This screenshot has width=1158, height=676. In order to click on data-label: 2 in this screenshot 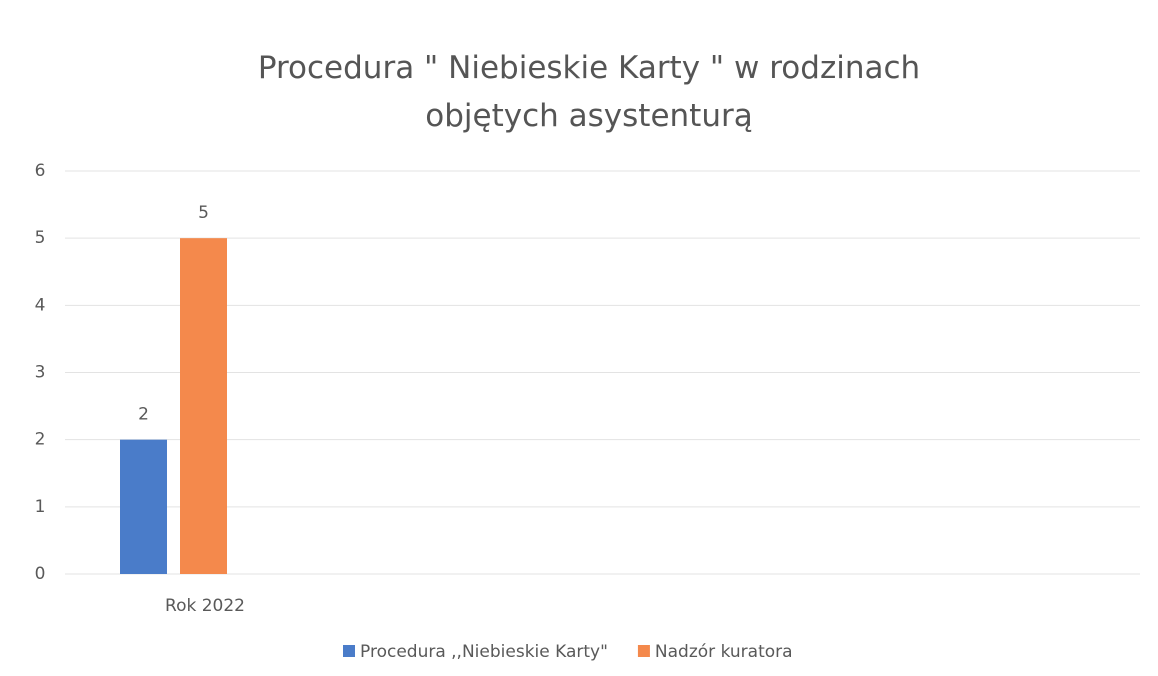, I will do `click(143, 415)`.